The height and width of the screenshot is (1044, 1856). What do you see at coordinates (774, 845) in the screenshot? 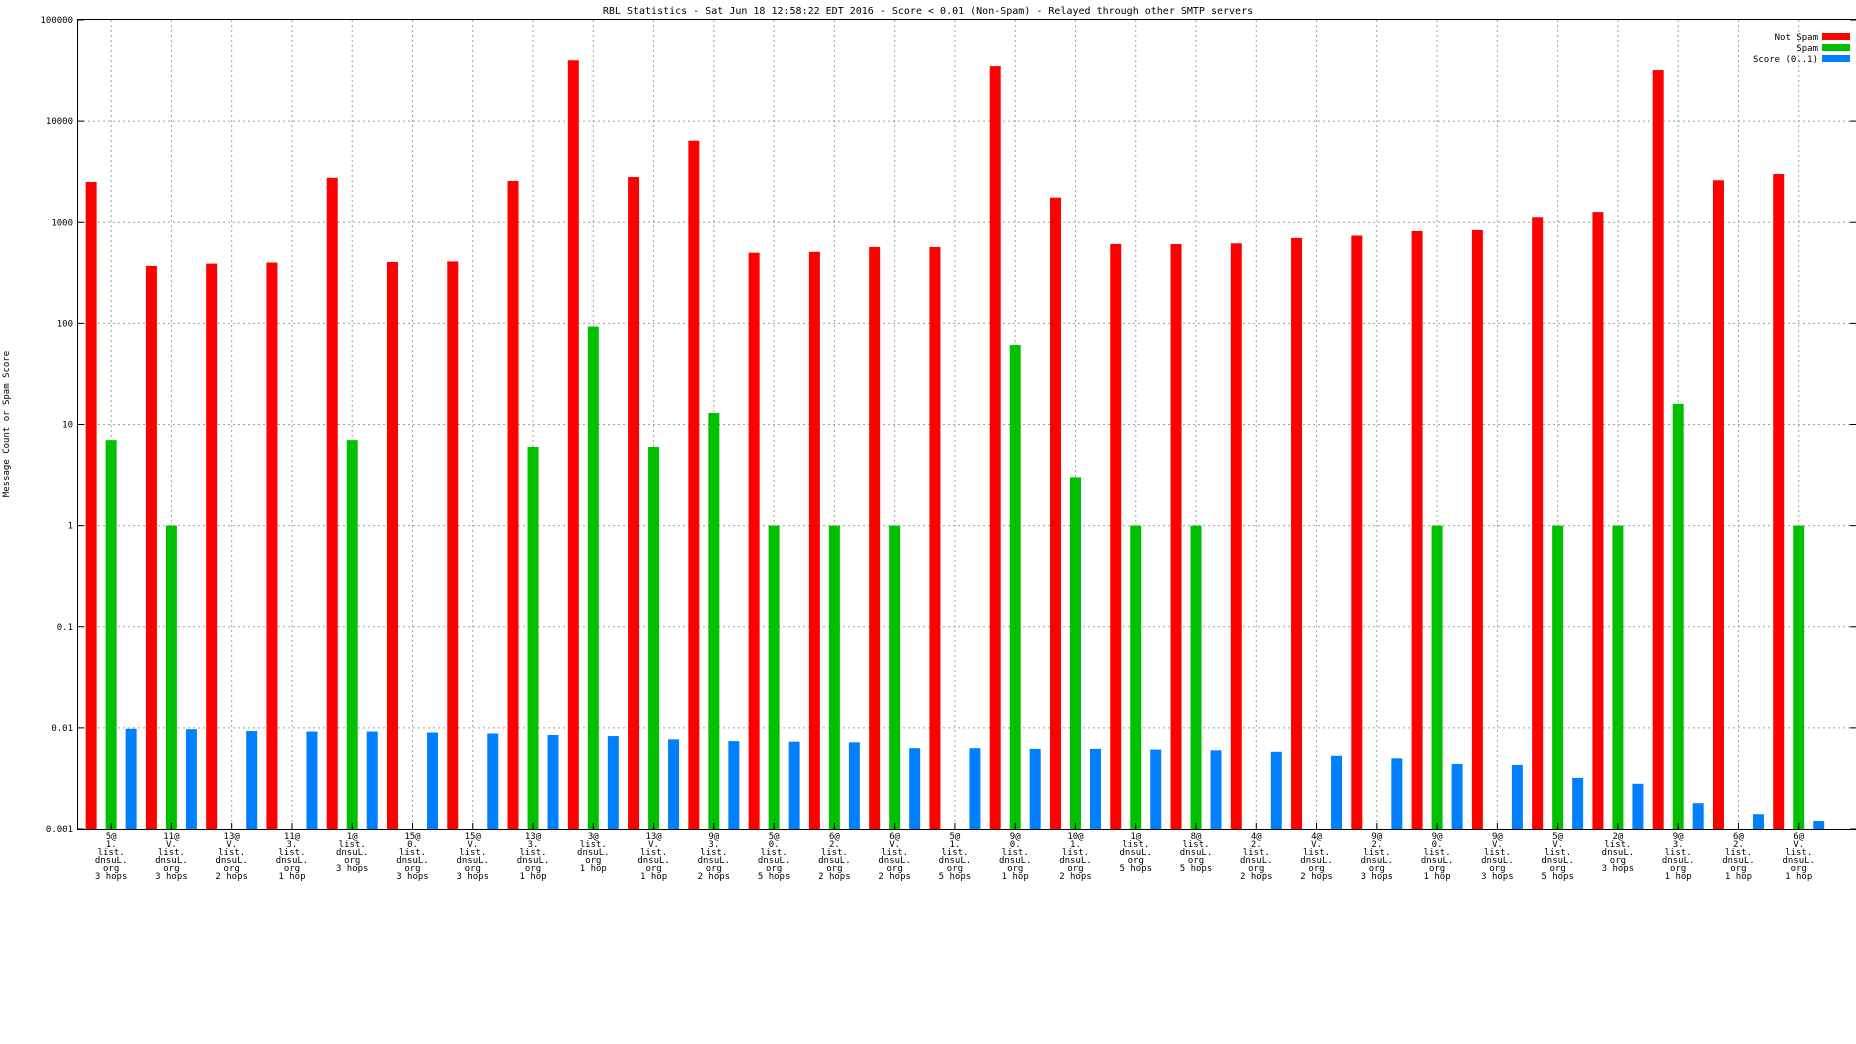
I see `x-tick-label-line: 0.` at bounding box center [774, 845].